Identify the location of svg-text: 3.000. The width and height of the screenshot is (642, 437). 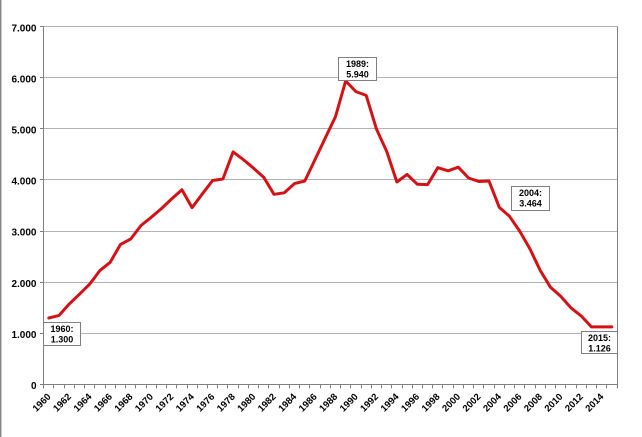
(23, 233).